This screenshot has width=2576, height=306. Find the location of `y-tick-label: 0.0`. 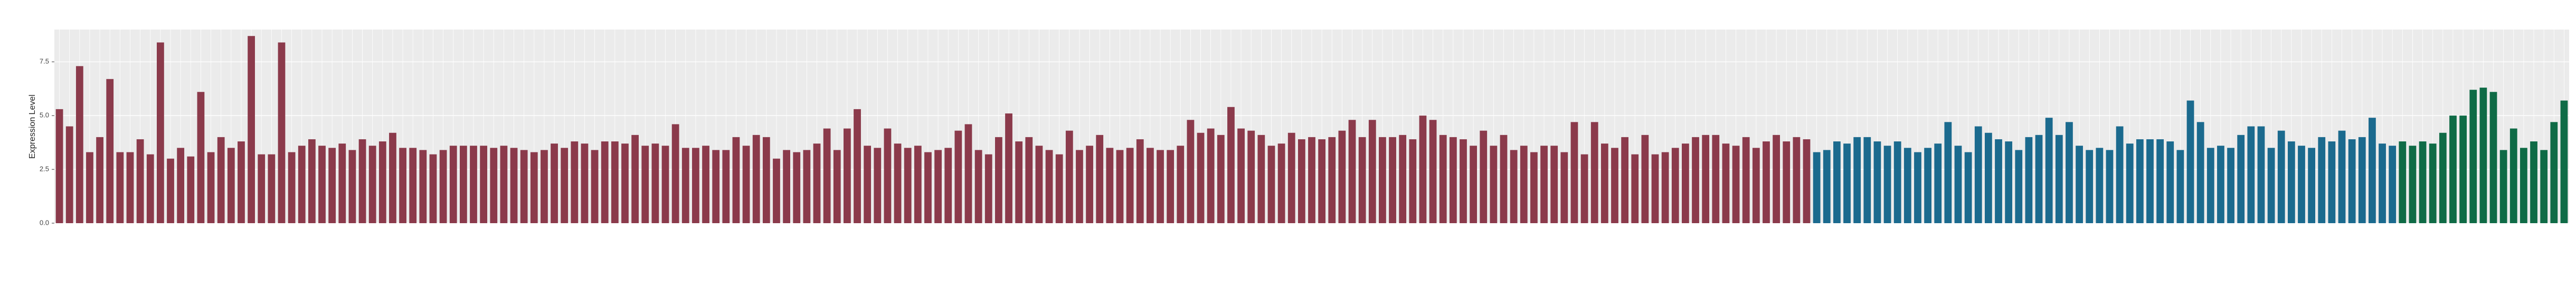

y-tick-label: 0.0 is located at coordinates (44, 222).